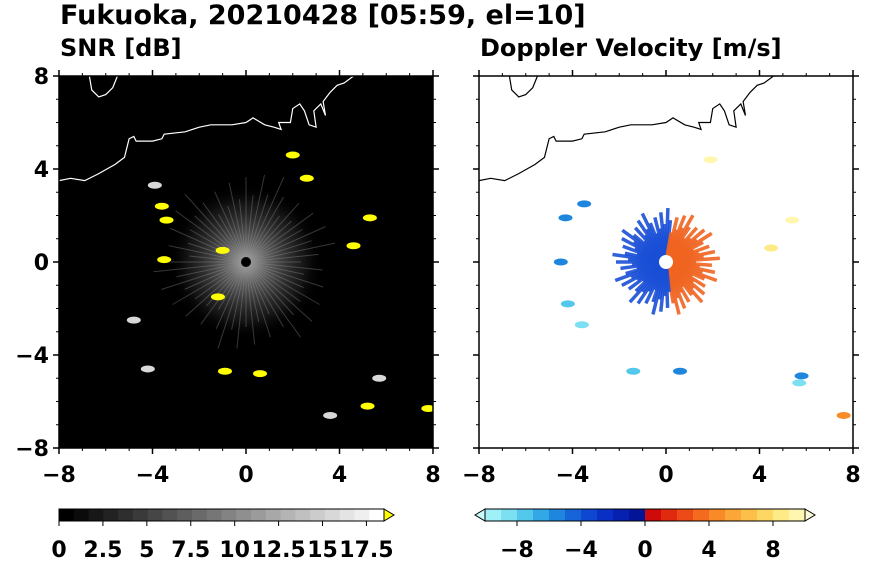  Describe the element at coordinates (852, 475) in the screenshot. I see `x-tick-label: 8` at that location.